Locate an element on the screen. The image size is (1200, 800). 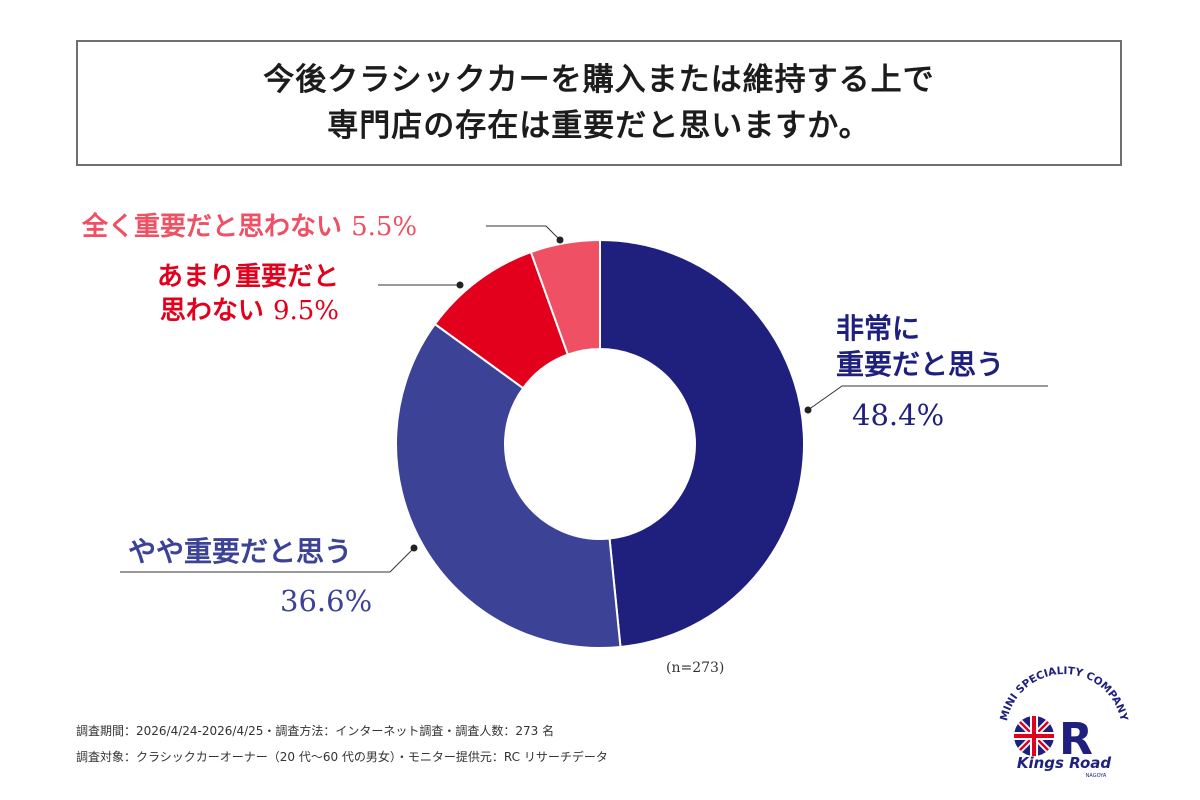
leader-line-none is located at coordinates (523, 233).